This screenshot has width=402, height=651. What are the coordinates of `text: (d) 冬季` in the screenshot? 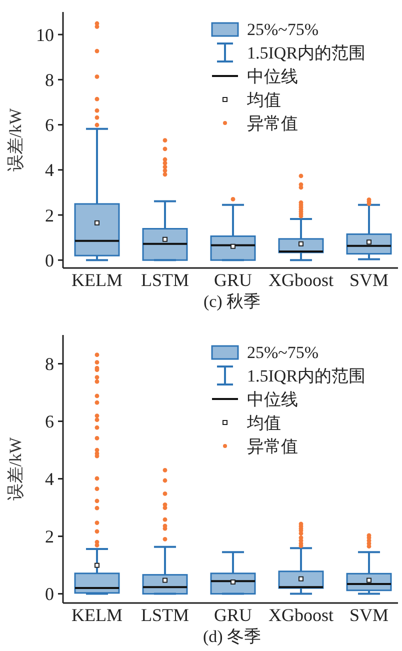 It's located at (232, 636).